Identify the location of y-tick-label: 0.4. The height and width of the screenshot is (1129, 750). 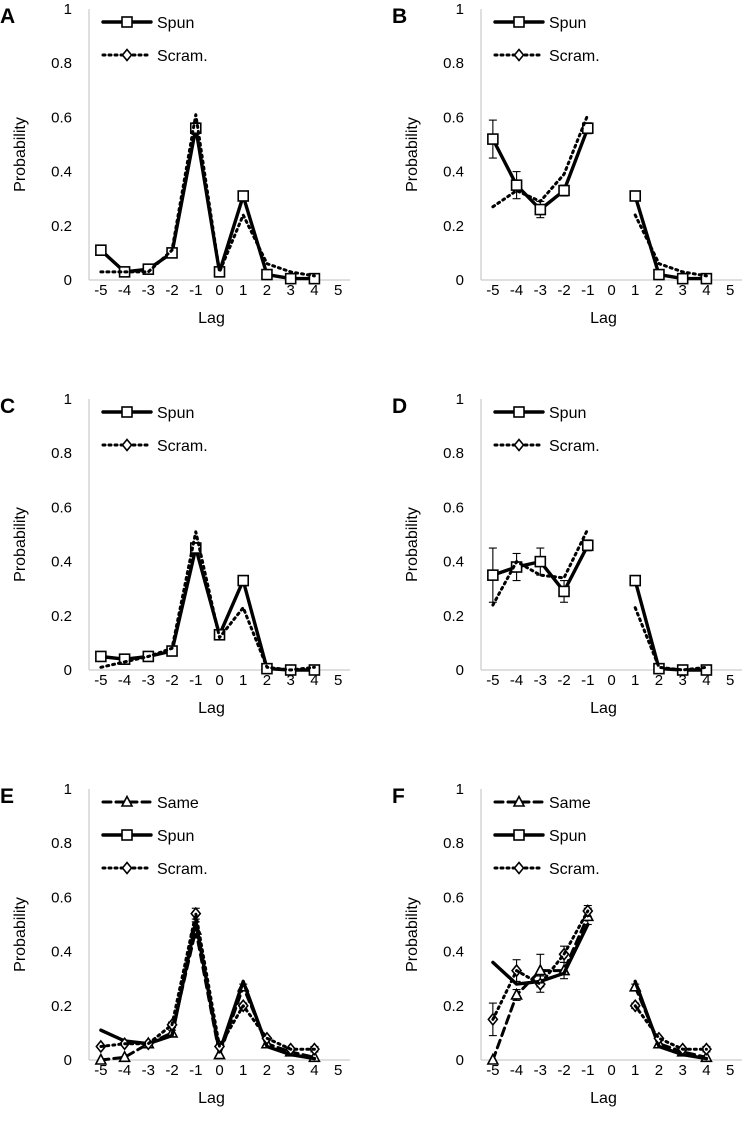
(61, 172).